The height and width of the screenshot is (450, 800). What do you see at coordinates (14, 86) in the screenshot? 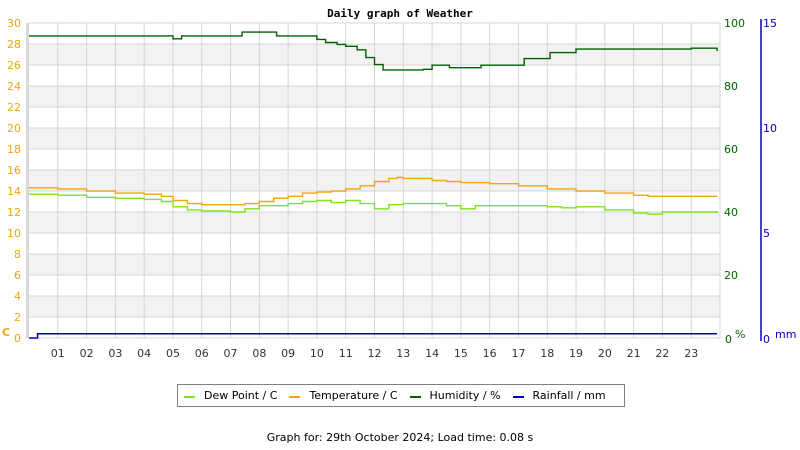
I see `svg-text: 24` at bounding box center [14, 86].